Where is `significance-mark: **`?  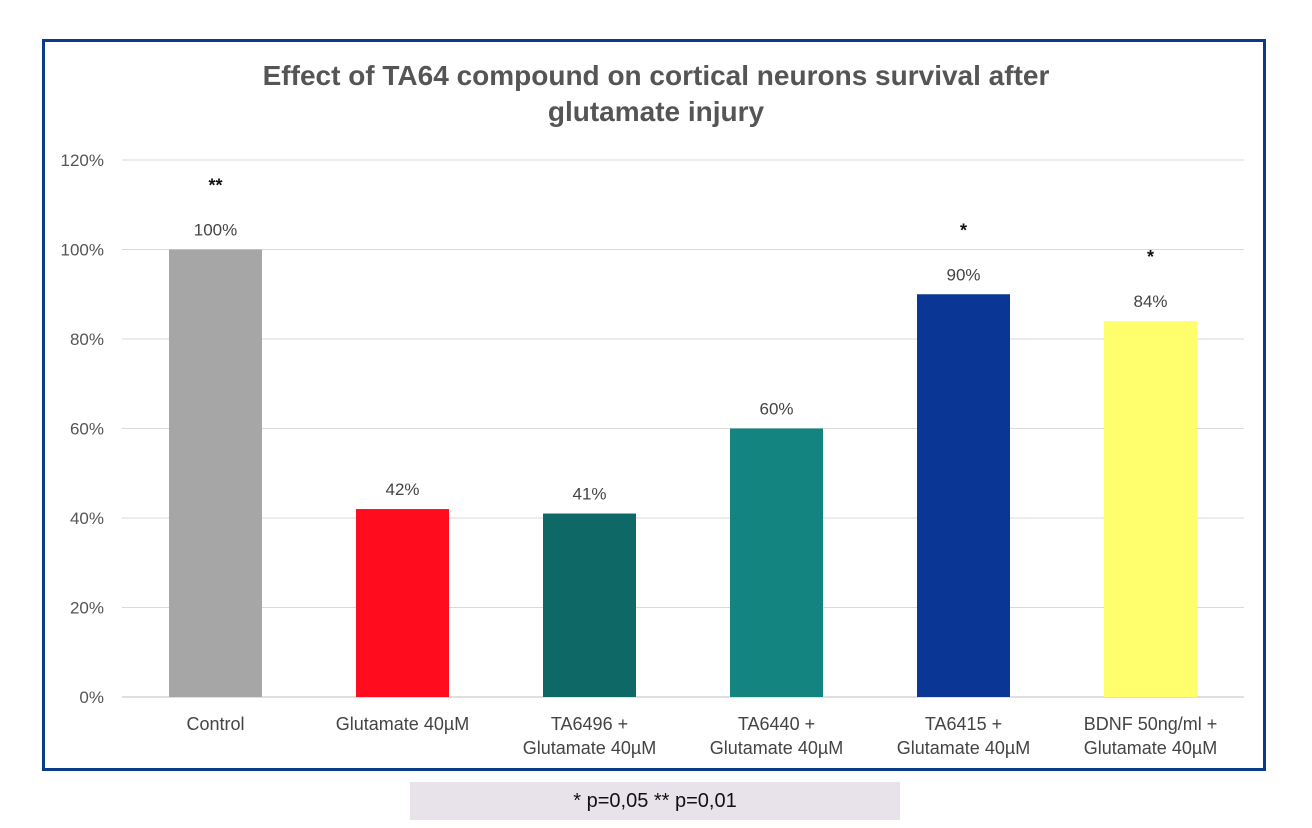
significance-mark: ** is located at coordinates (215, 186).